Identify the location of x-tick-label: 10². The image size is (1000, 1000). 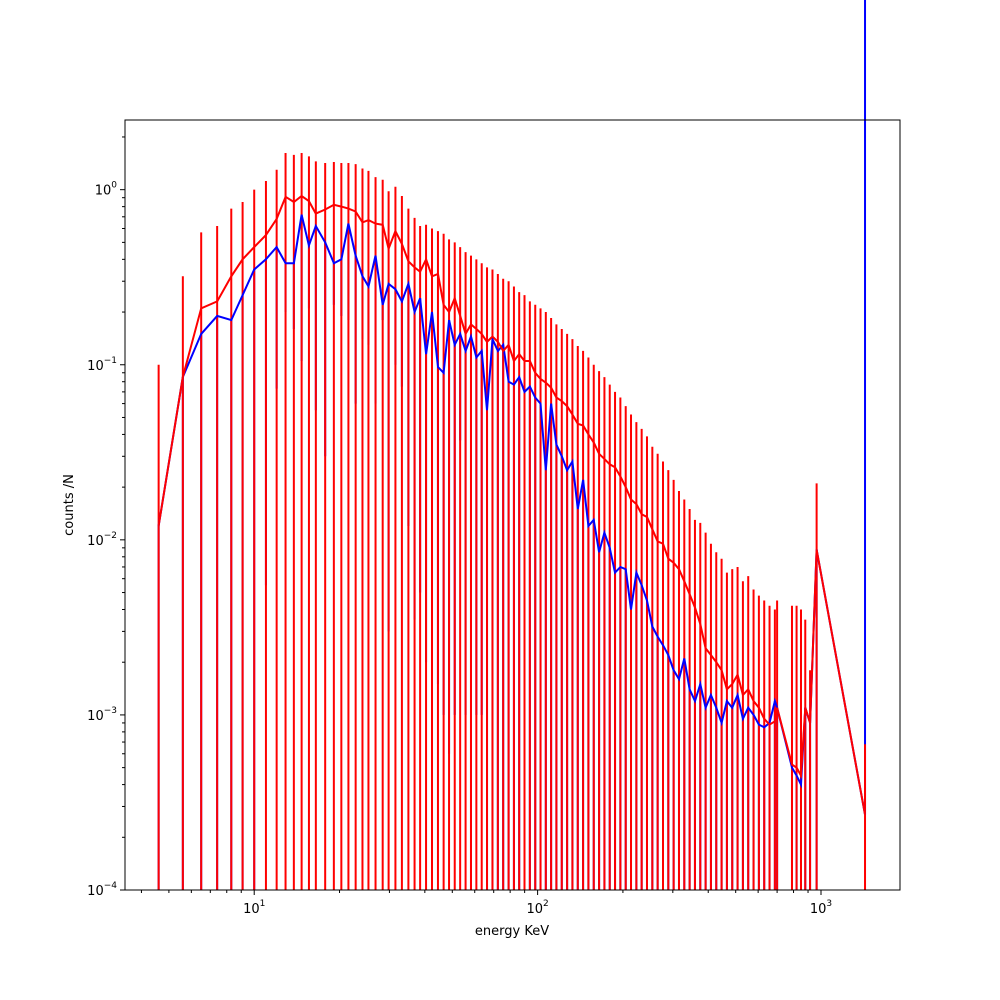
(537, 908).